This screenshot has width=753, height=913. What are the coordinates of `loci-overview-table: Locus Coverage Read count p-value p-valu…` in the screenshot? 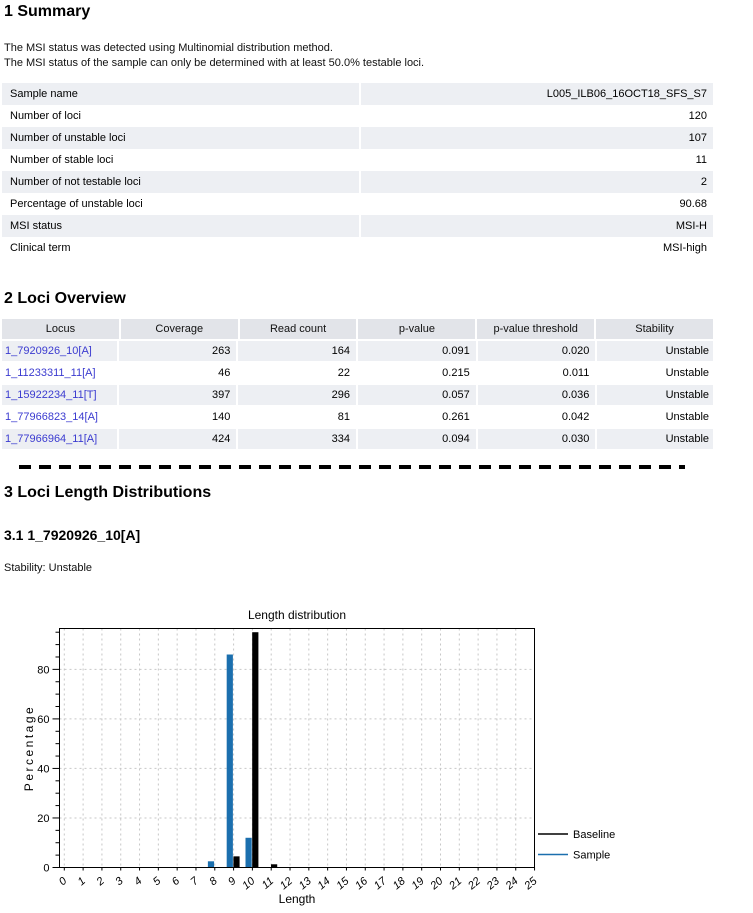 It's located at (358, 385).